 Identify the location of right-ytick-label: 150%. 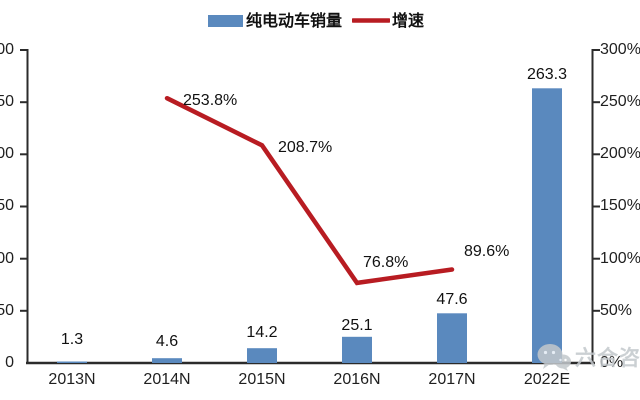
(620, 205).